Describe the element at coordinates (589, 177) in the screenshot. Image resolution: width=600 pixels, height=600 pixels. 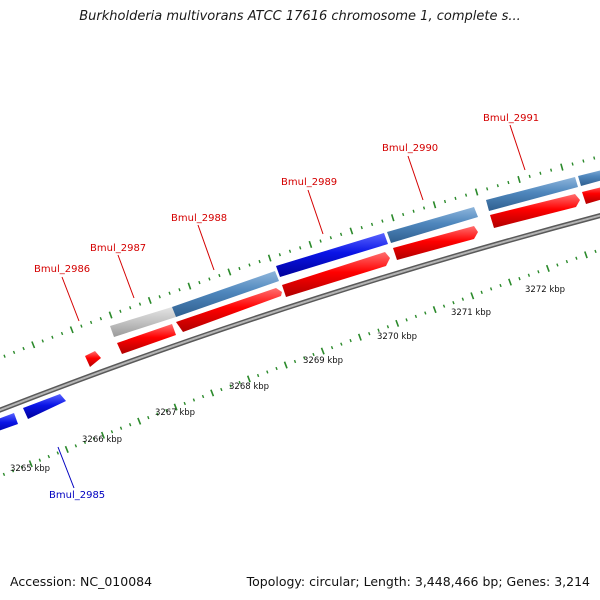
I see `gene-bar-steel-right` at that location.